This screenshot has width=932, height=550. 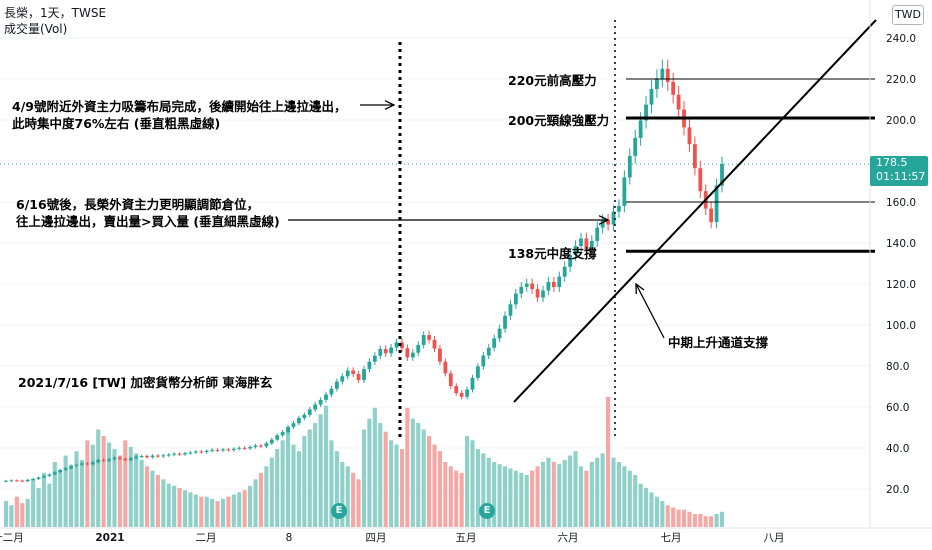 What do you see at coordinates (36, 29) in the screenshot?
I see `volume-indicator-title: 成交量(Vol)` at bounding box center [36, 29].